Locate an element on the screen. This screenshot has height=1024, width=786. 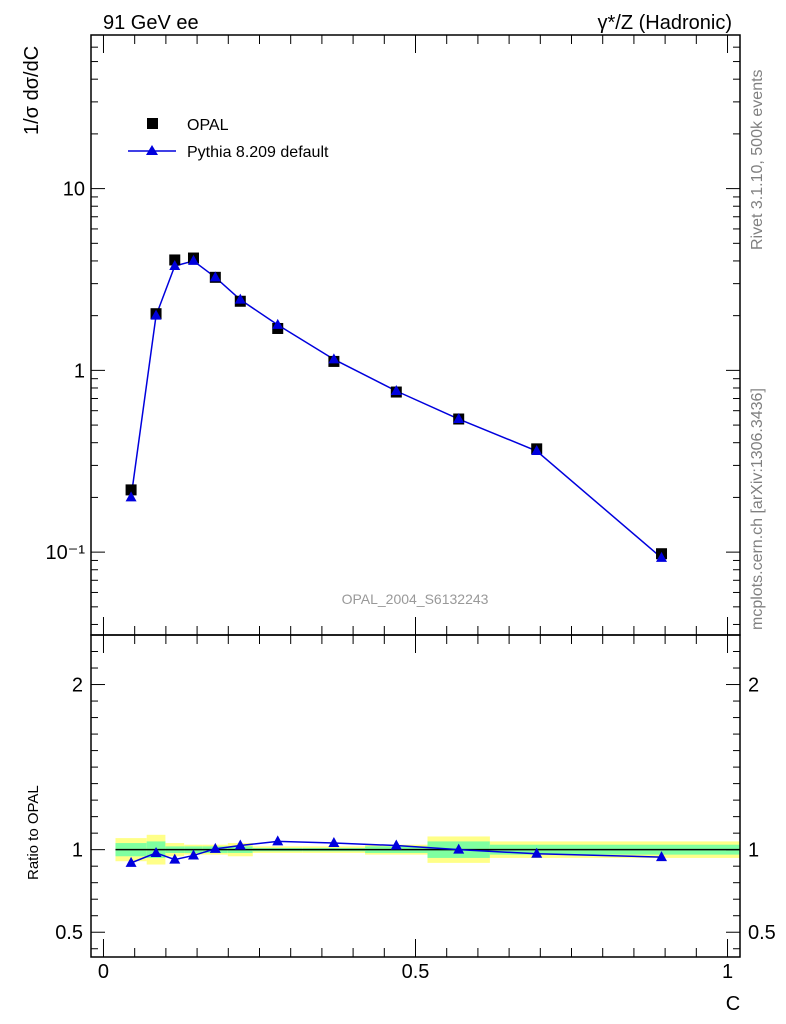
ratio-y-tick-label: 0.5 is located at coordinates (69, 933).